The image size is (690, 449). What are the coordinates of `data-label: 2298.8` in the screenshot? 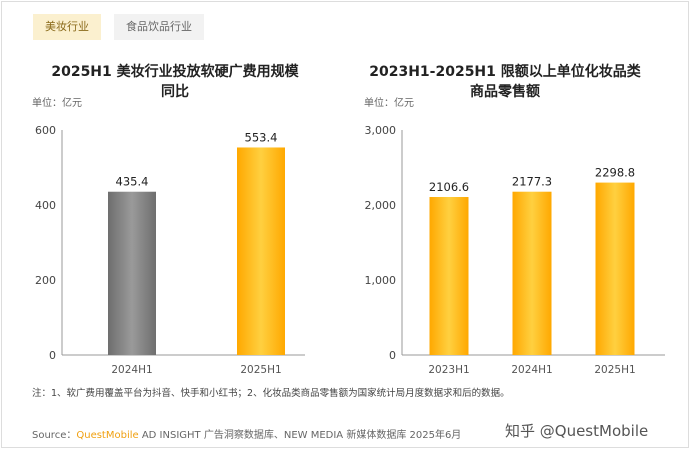 It's located at (615, 173).